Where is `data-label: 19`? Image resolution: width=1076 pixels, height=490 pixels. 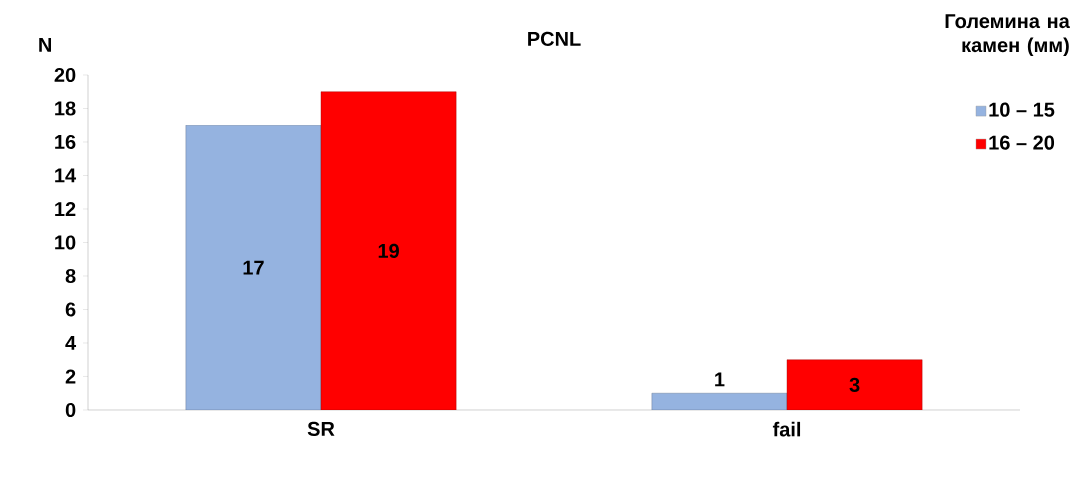
data-label: 19 is located at coordinates (388, 250).